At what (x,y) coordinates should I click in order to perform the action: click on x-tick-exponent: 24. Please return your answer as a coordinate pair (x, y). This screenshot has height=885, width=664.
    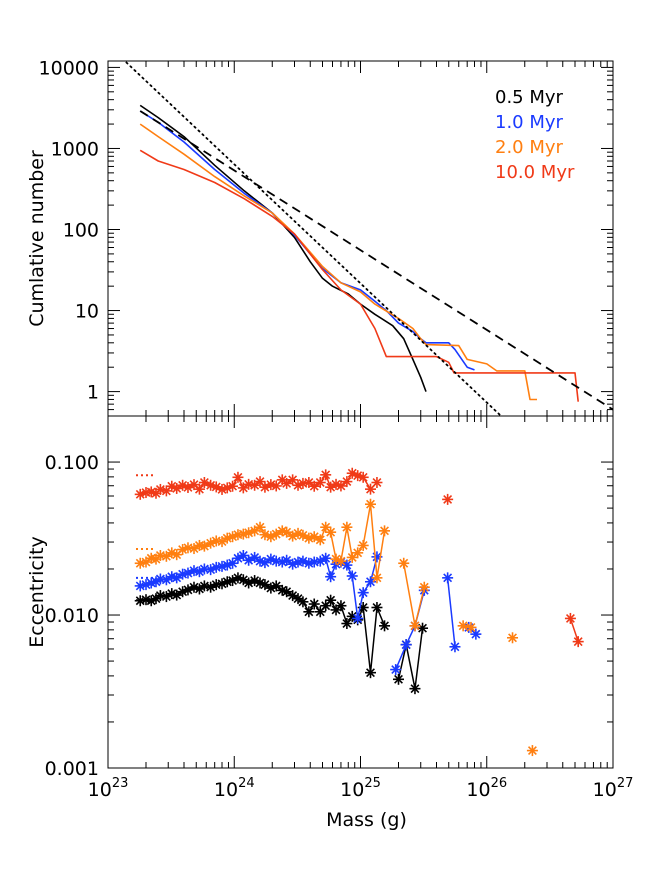
    Looking at the image, I should click on (246, 783).